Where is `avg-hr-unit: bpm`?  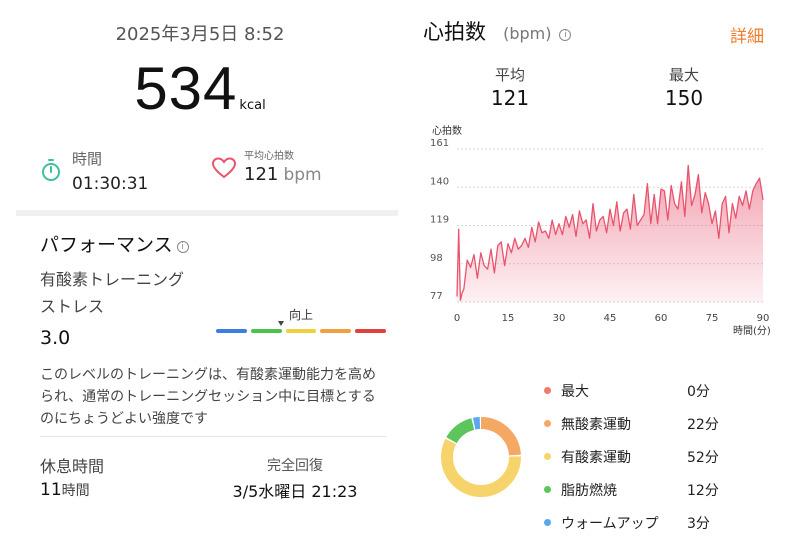 avg-hr-unit: bpm is located at coordinates (302, 175).